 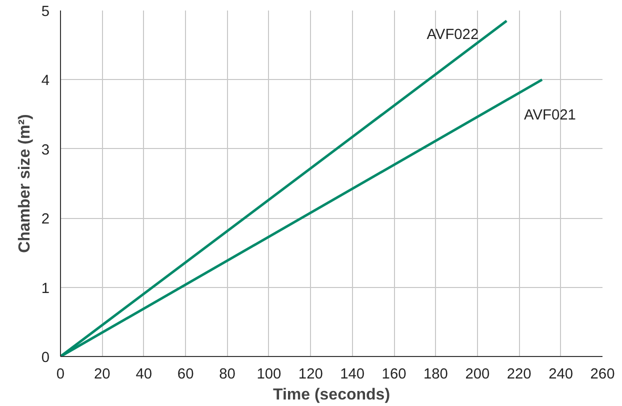 What do you see at coordinates (45, 358) in the screenshot?
I see `y-tick-label: 0` at bounding box center [45, 358].